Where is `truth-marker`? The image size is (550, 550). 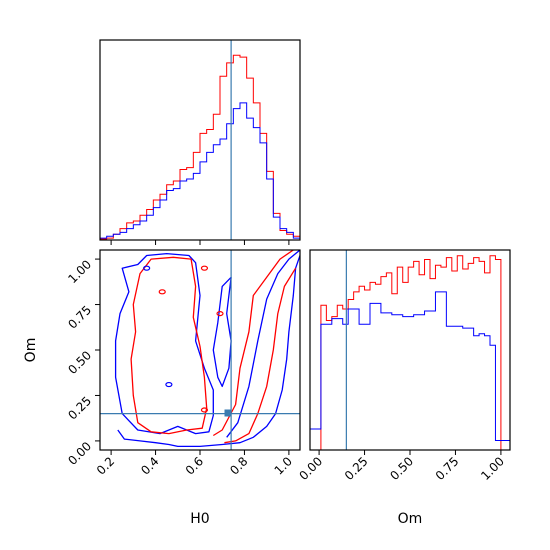 truth-marker is located at coordinates (228, 413).